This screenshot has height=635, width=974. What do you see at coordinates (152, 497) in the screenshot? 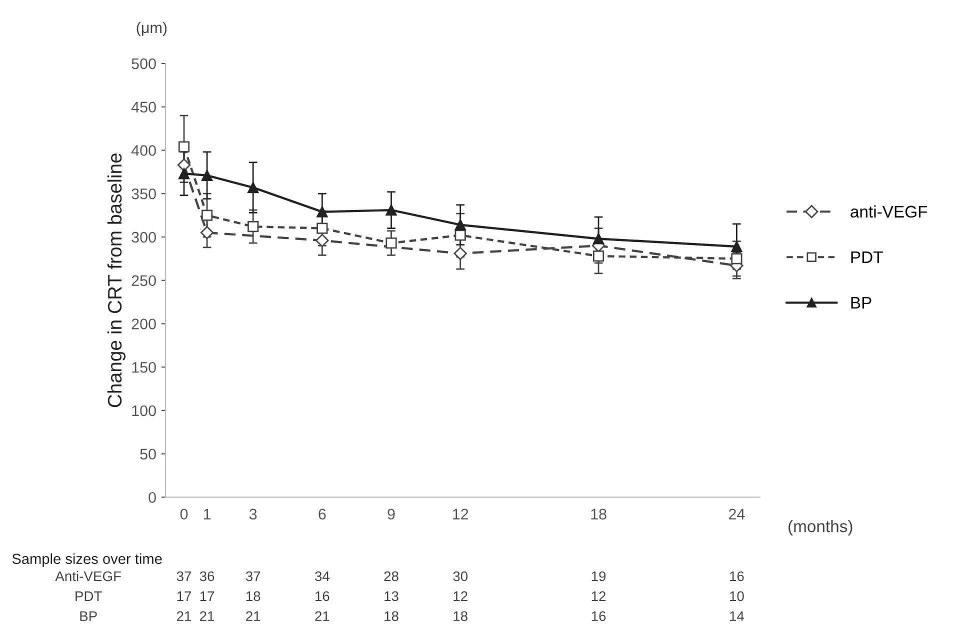
I see `y-tick-label: 0` at bounding box center [152, 497].